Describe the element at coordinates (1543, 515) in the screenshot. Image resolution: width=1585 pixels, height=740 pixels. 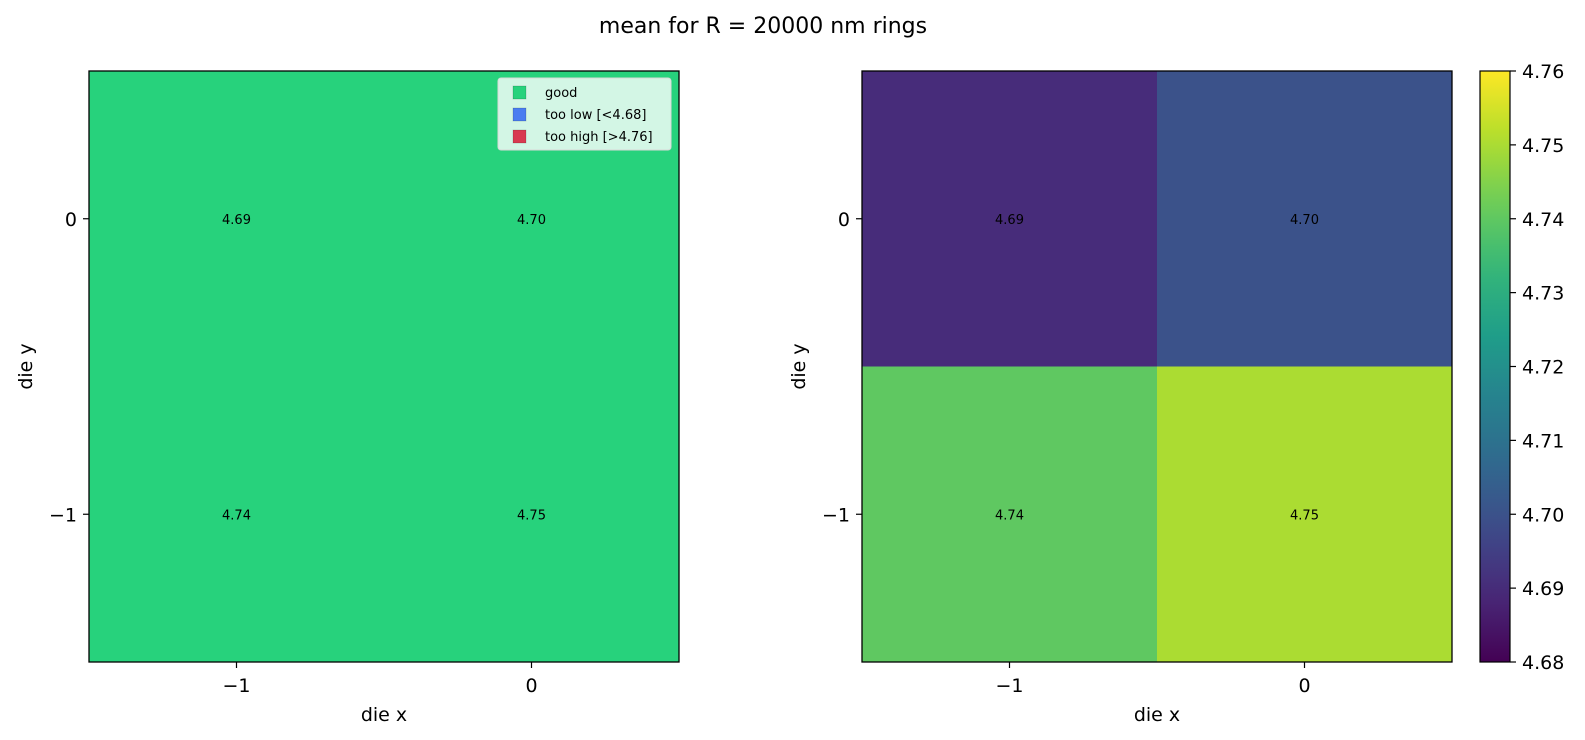
I see `colorbar-tick-label: 4.70` at that location.